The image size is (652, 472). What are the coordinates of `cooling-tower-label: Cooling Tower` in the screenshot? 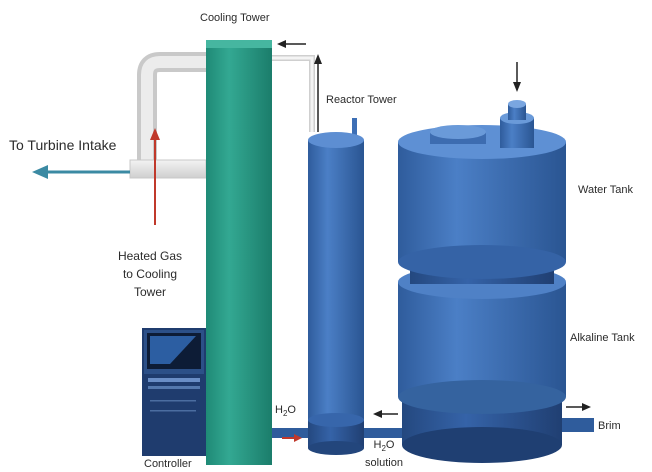 It's located at (235, 18).